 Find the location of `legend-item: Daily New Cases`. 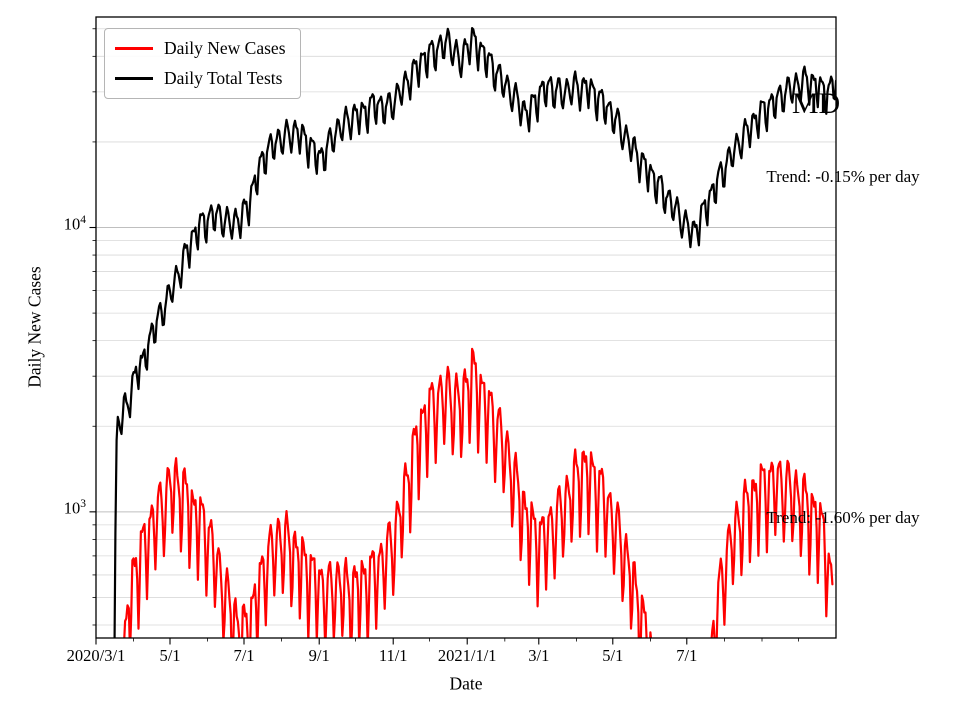

legend-item: Daily New Cases is located at coordinates (200, 48).